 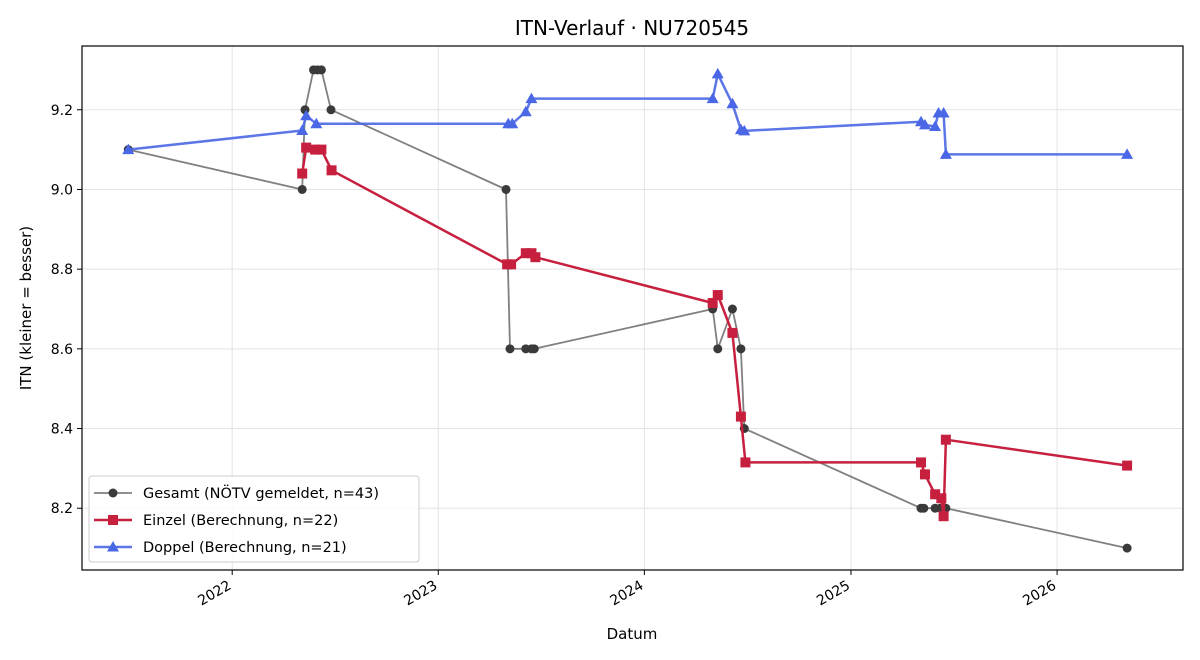 I want to click on doppel-series, so click(x=628, y=113).